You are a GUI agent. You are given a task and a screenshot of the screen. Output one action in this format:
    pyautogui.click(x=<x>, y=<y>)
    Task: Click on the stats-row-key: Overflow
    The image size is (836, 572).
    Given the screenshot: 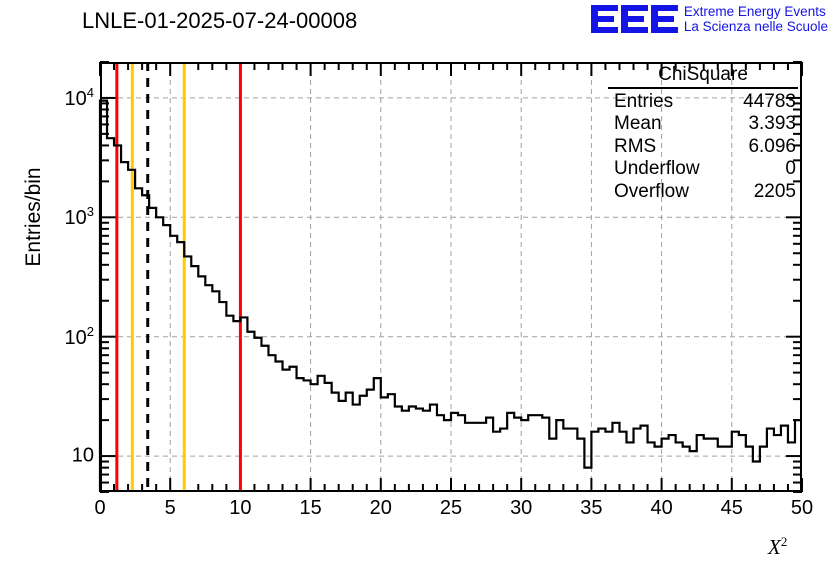 What is the action you would take?
    pyautogui.click(x=651, y=191)
    